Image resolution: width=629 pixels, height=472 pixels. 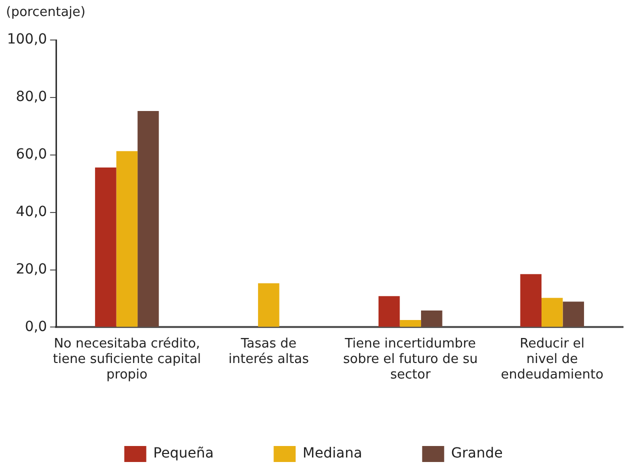 What do you see at coordinates (32, 212) in the screenshot?
I see `y-tick-label: 40,0` at bounding box center [32, 212].